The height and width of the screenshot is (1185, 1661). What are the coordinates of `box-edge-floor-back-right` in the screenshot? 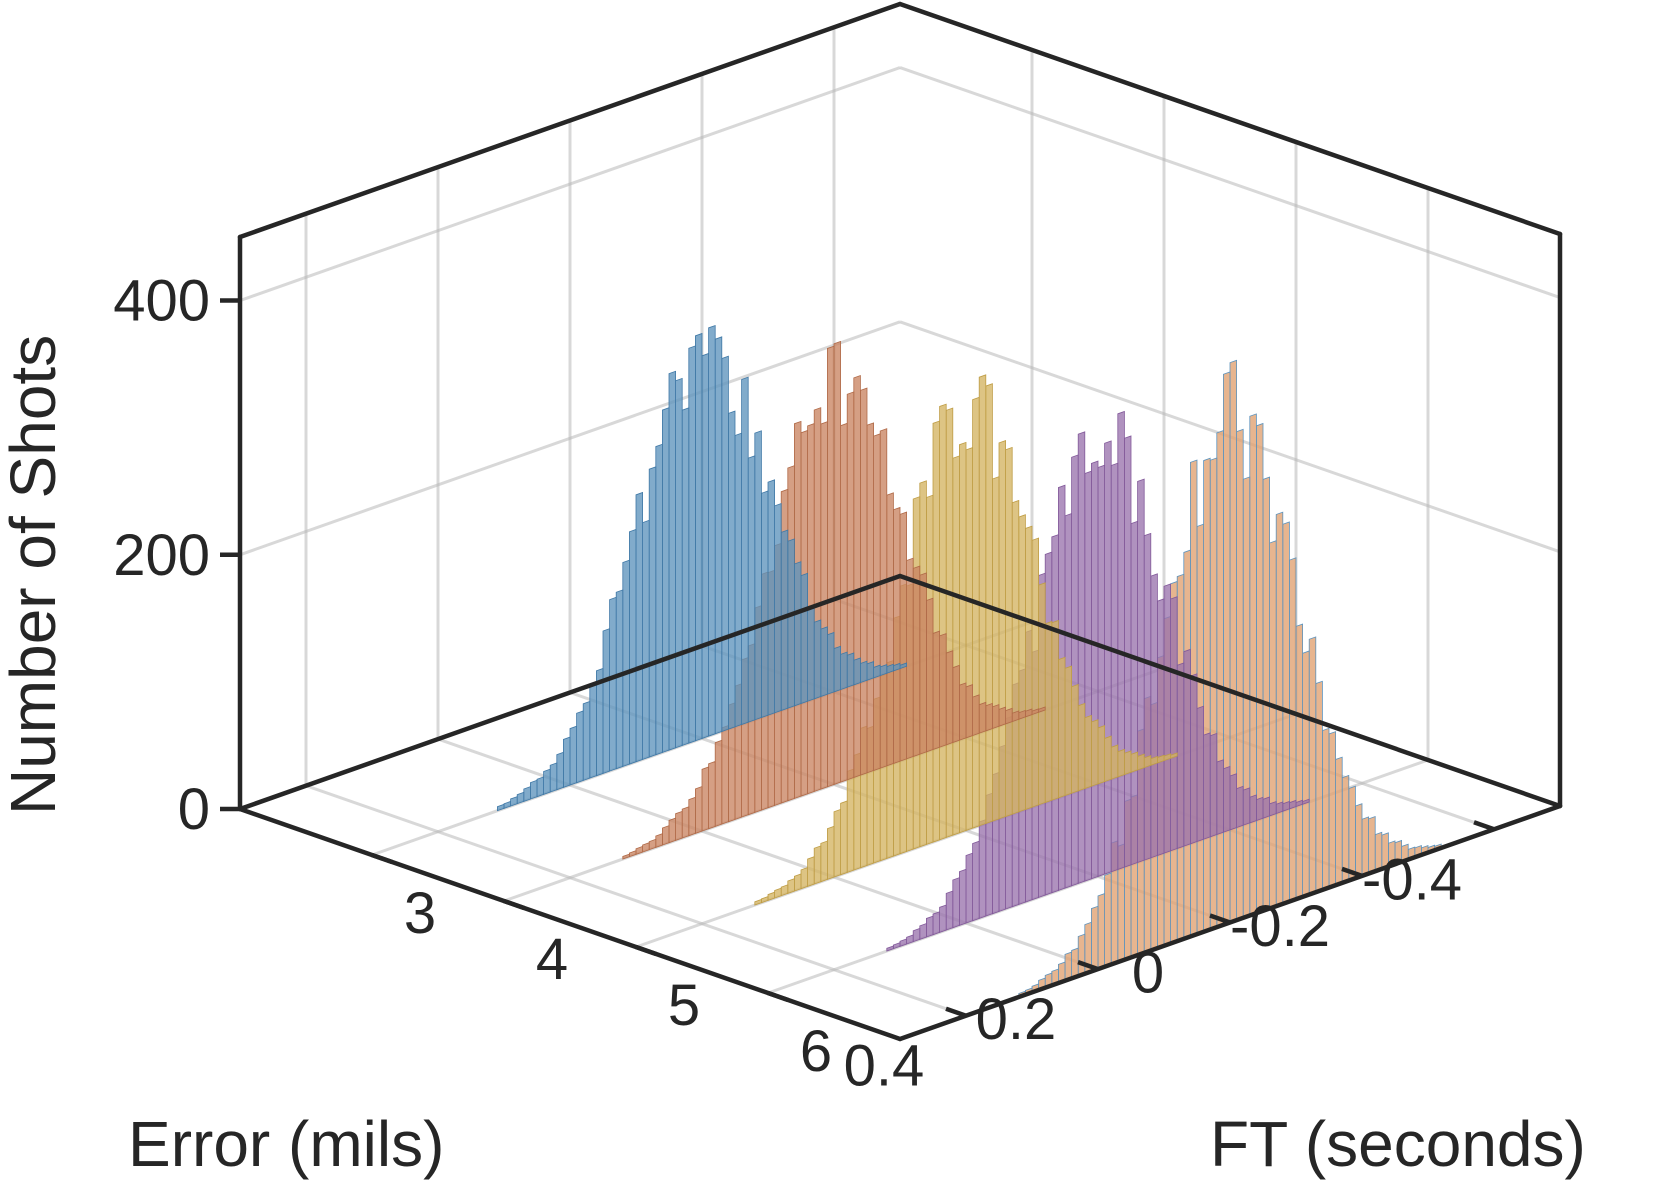 It's located at (1230, 691).